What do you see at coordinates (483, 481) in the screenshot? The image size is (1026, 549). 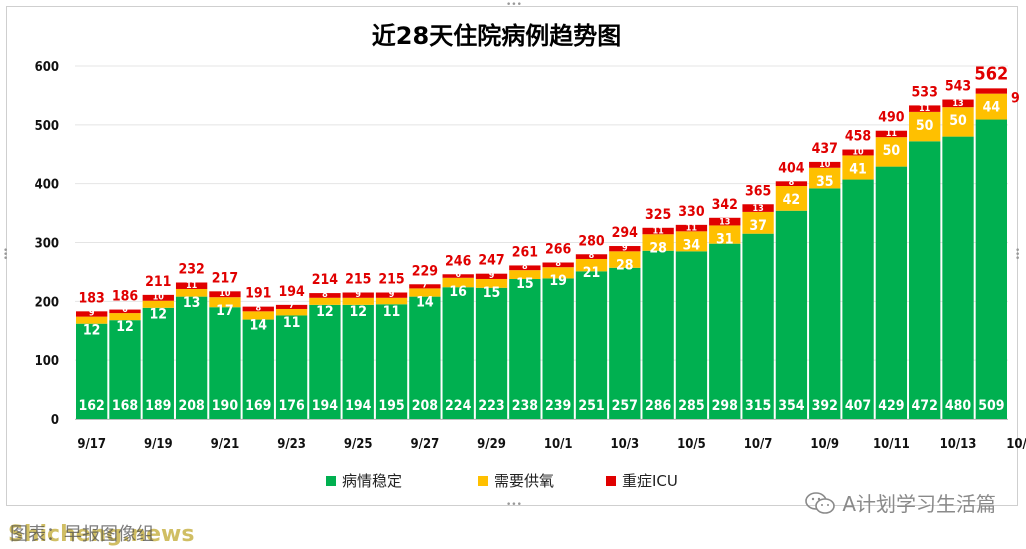 I see `legend-swatch` at bounding box center [483, 481].